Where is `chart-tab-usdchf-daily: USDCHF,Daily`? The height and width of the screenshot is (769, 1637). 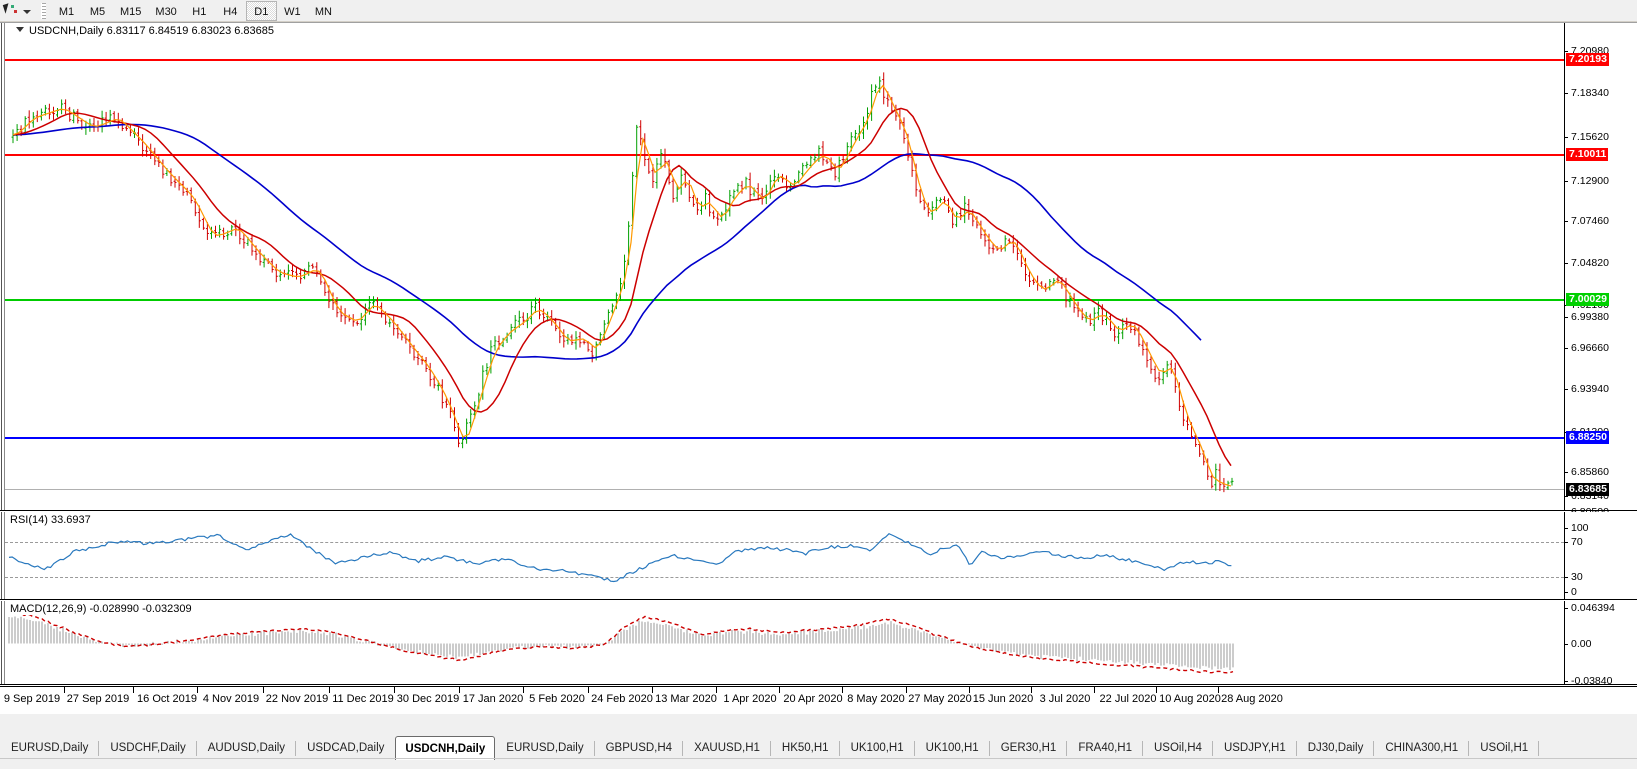 chart-tab-usdchf-daily: USDCHF,Daily is located at coordinates (148, 748).